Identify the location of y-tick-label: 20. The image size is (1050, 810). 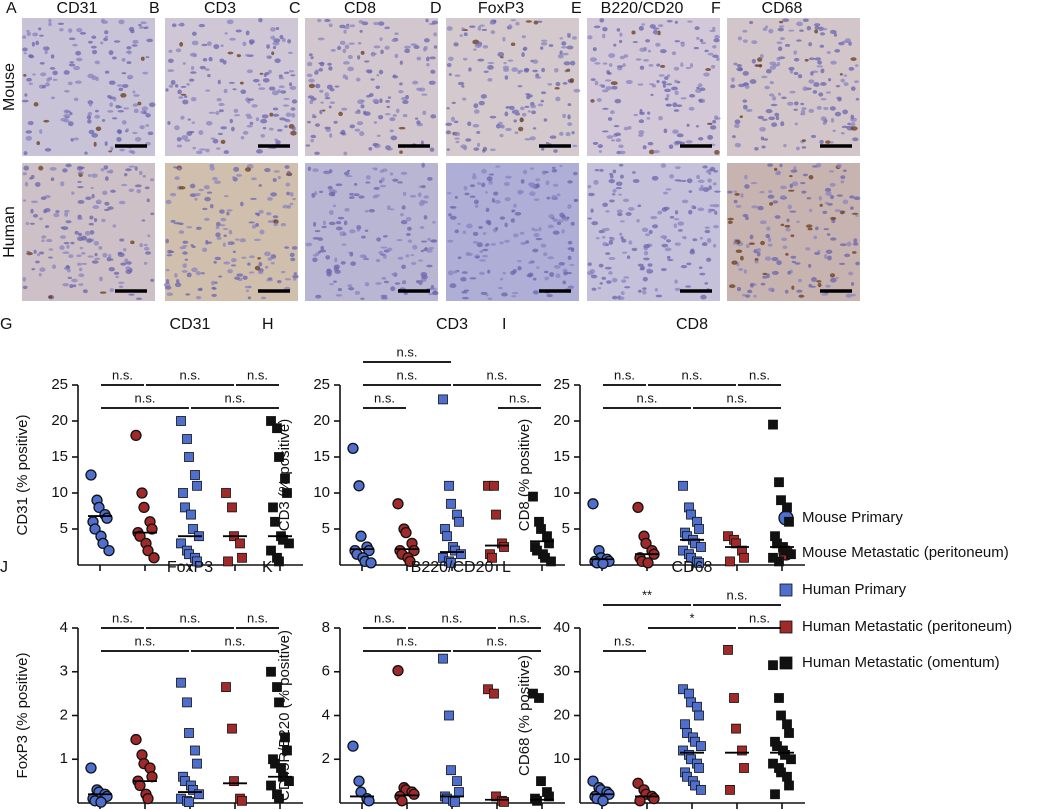
(321, 420).